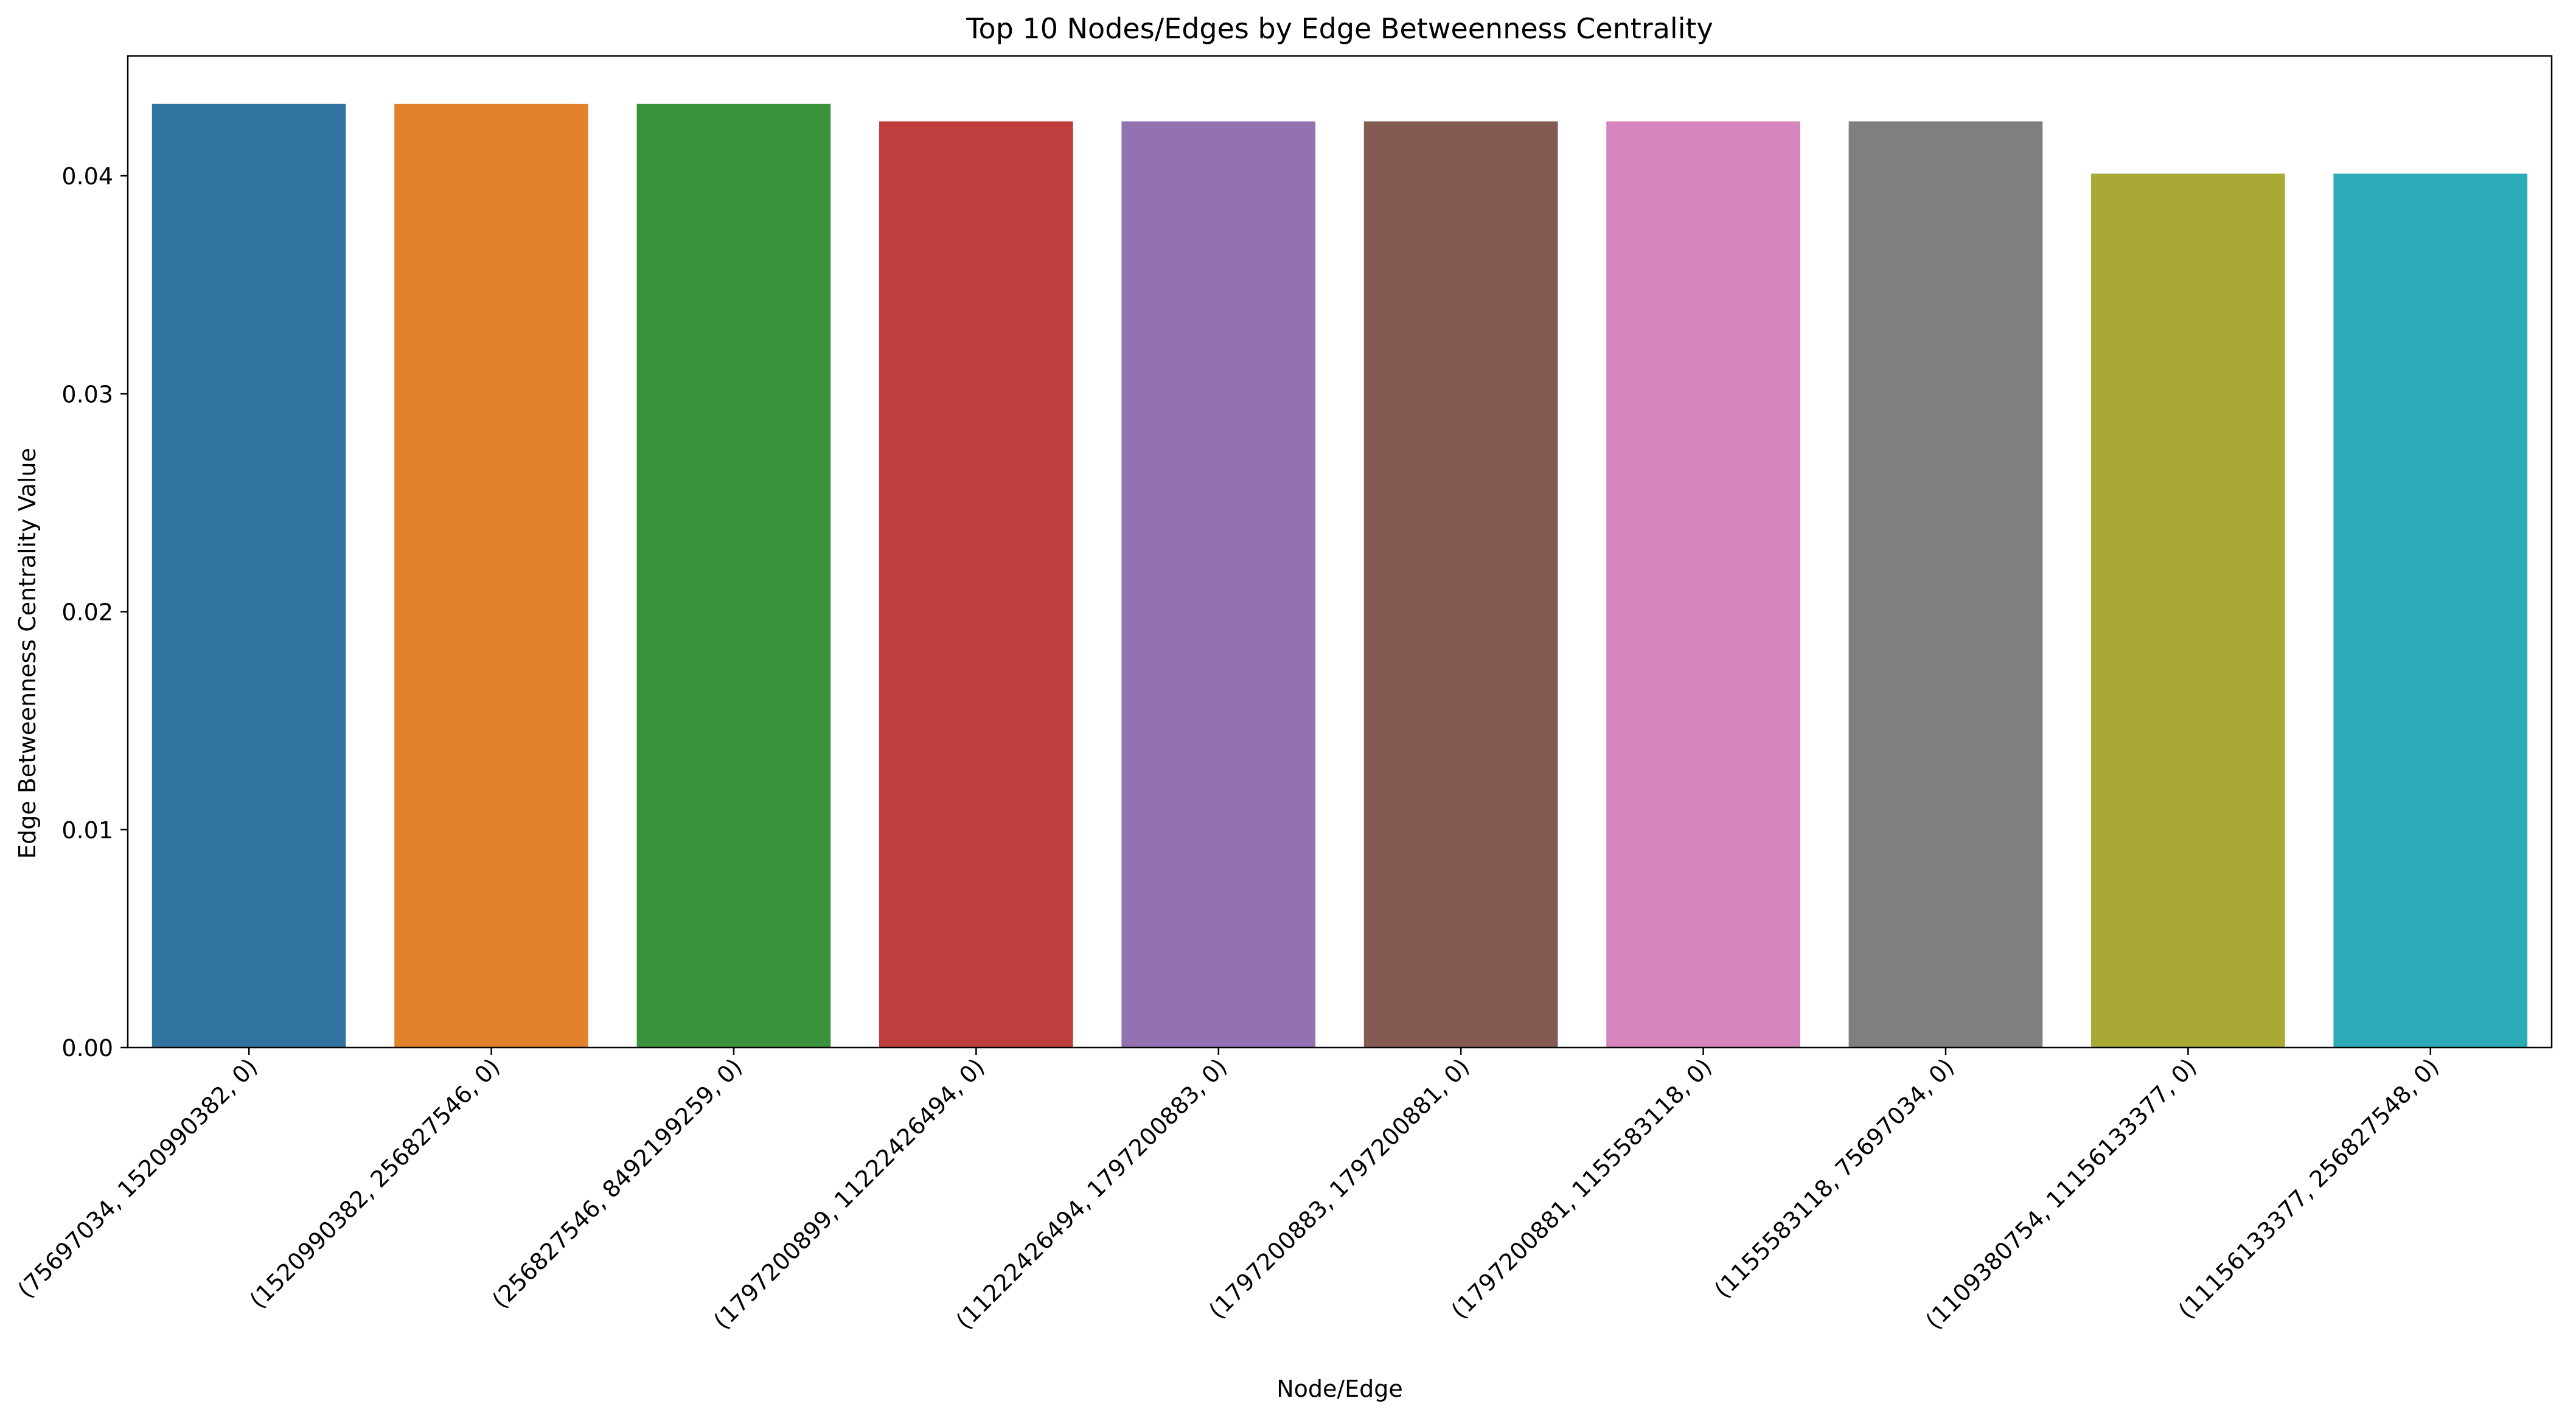 The width and height of the screenshot is (2576, 1415). Describe the element at coordinates (87, 1049) in the screenshot. I see `y-tick-label: 0.00` at that location.